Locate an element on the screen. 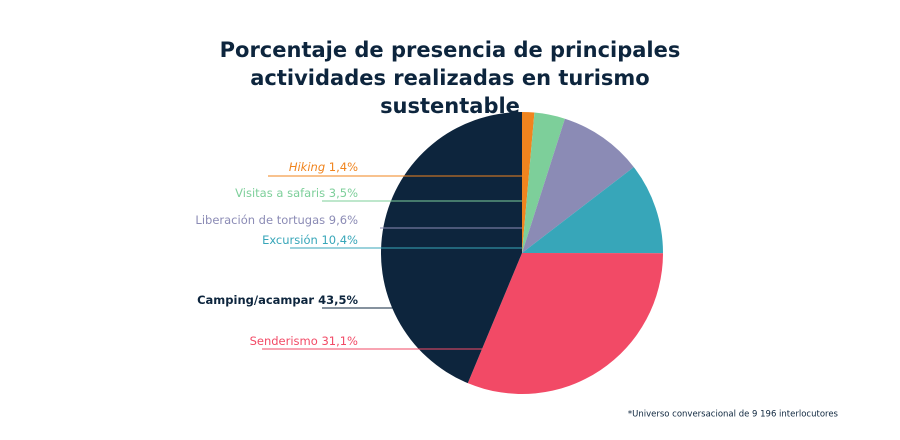 The height and width of the screenshot is (440, 900). slice-value: 3,5% is located at coordinates (343, 193).